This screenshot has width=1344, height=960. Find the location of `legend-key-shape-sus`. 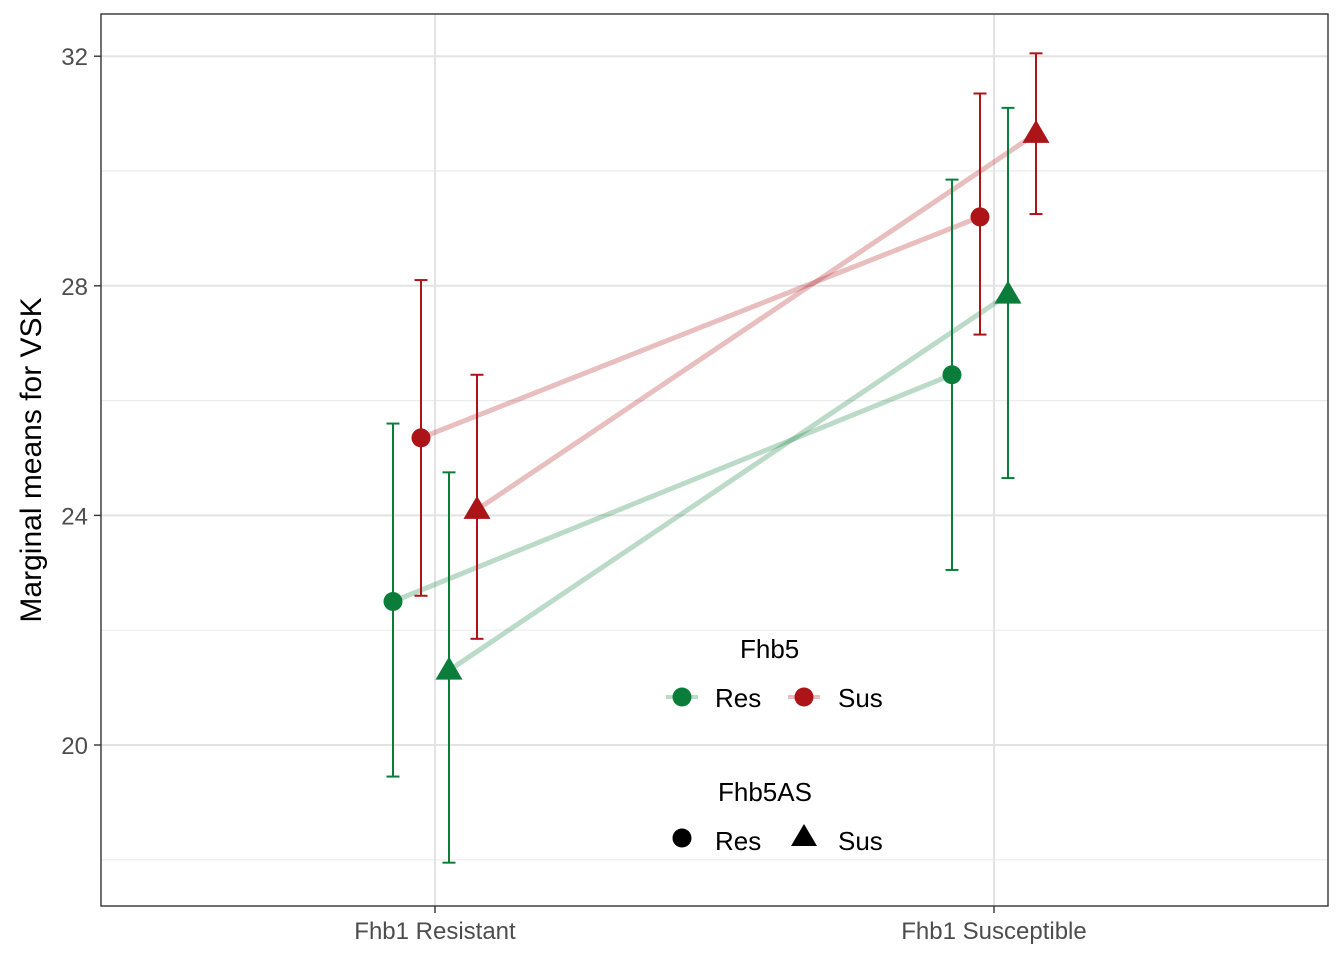

legend-key-shape-sus is located at coordinates (804, 835).